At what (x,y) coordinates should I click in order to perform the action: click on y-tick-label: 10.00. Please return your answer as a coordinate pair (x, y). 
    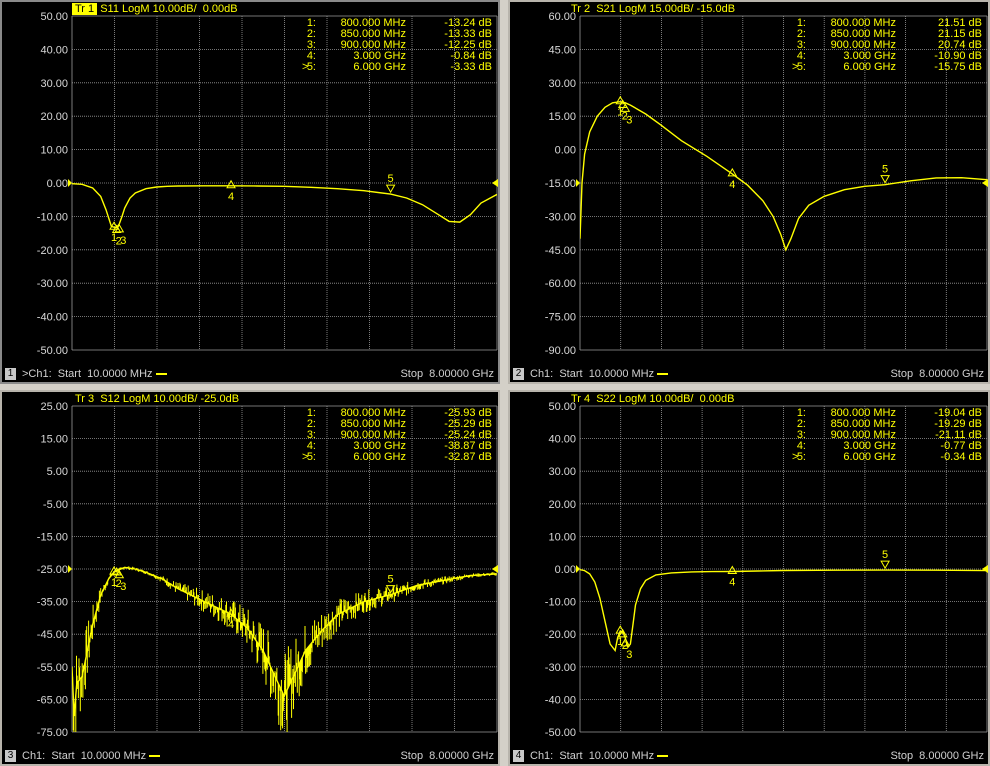
    Looking at the image, I should click on (54, 151).